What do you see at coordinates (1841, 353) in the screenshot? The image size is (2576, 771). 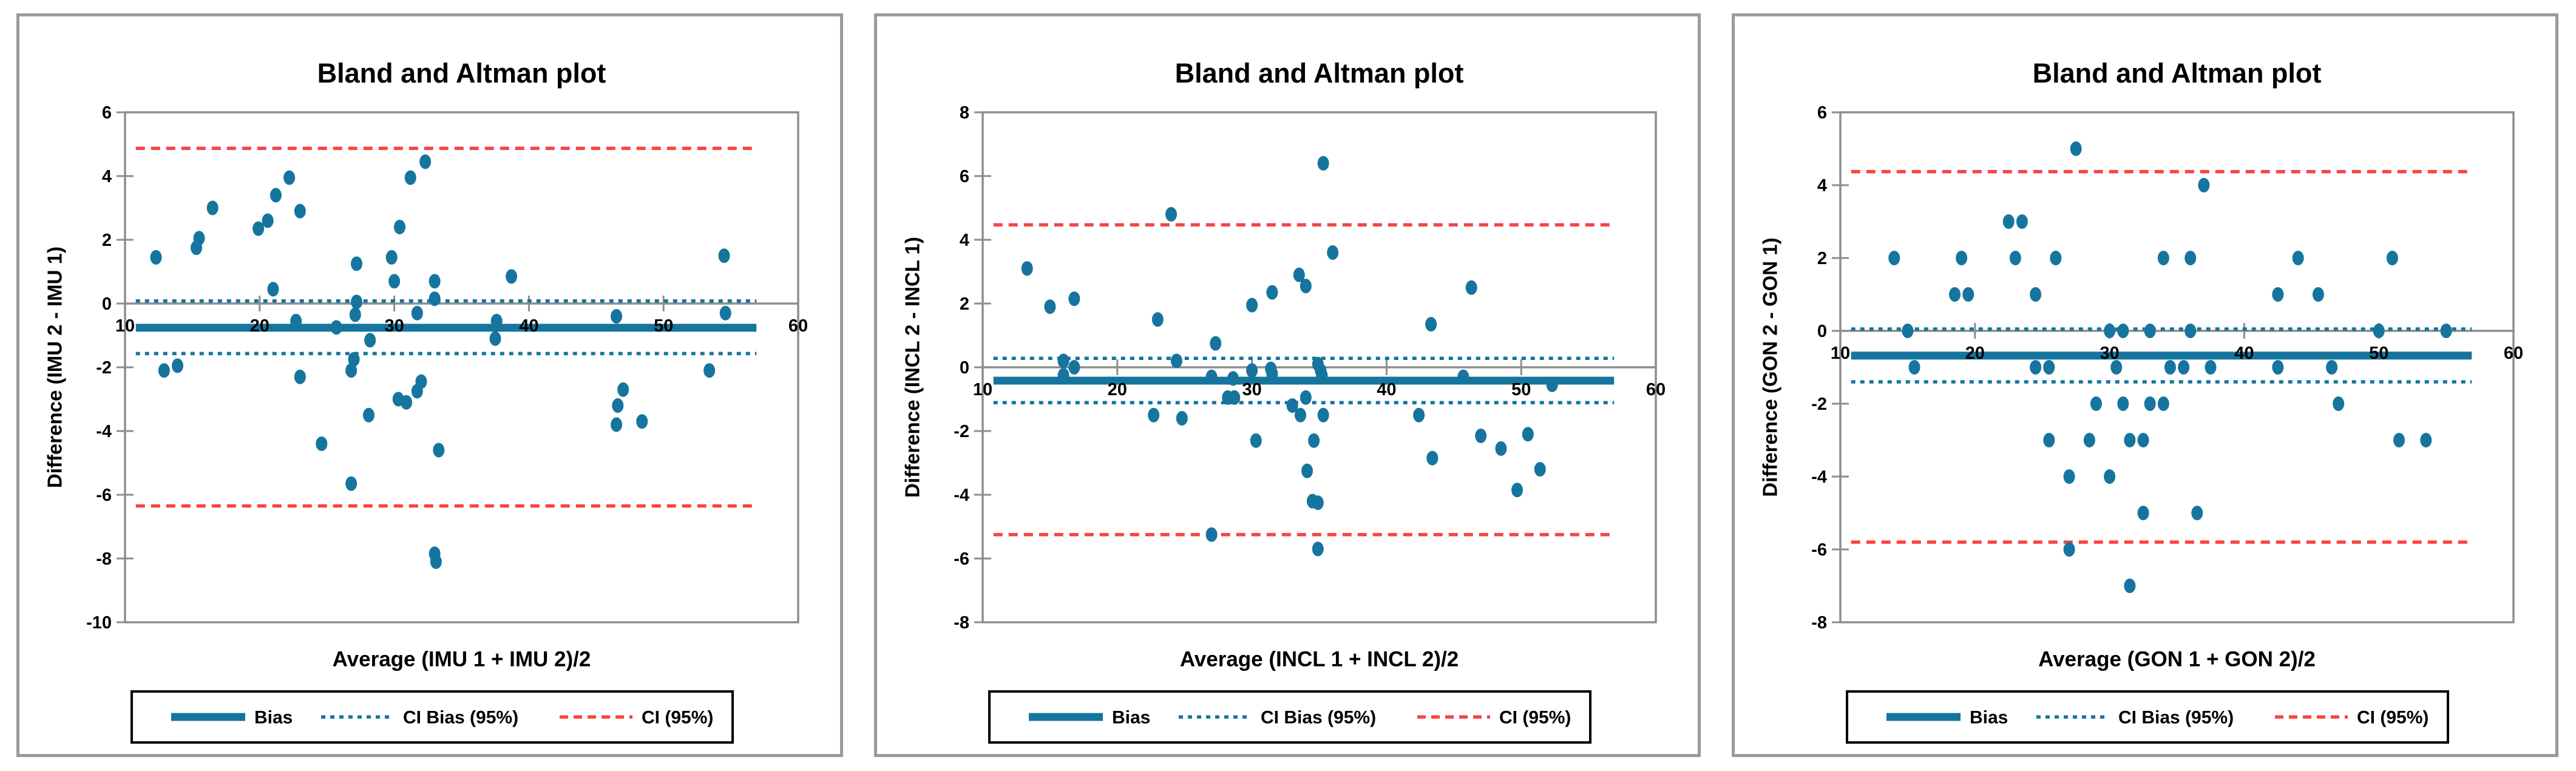 I see `x-tick-label: 10` at bounding box center [1841, 353].